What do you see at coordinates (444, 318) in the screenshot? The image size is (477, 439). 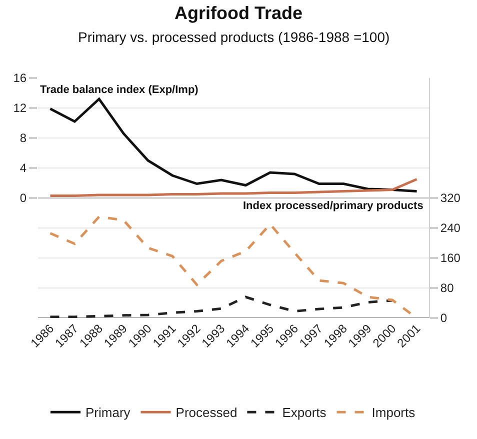 I see `y2-tick-label: 0` at bounding box center [444, 318].